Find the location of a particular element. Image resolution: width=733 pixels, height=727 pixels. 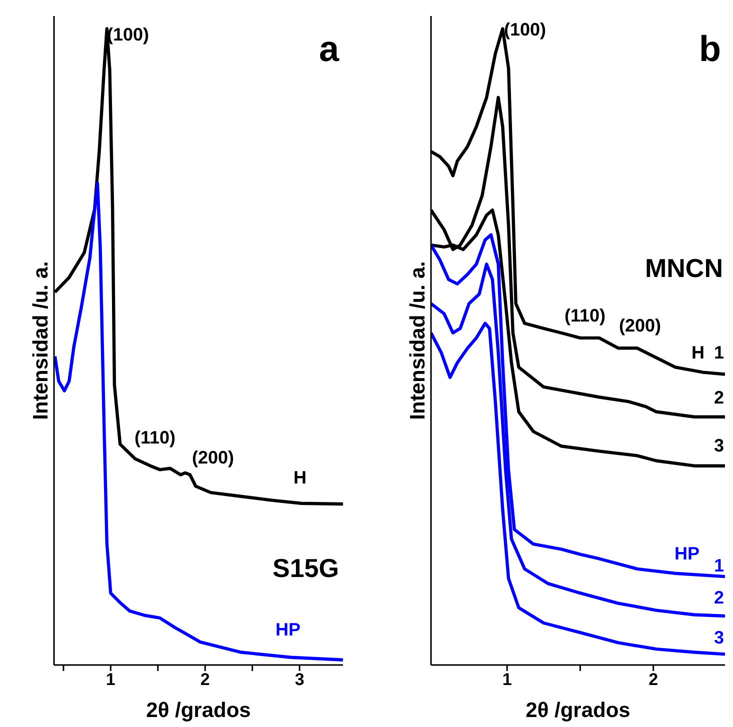

text: MNCN is located at coordinates (684, 268).